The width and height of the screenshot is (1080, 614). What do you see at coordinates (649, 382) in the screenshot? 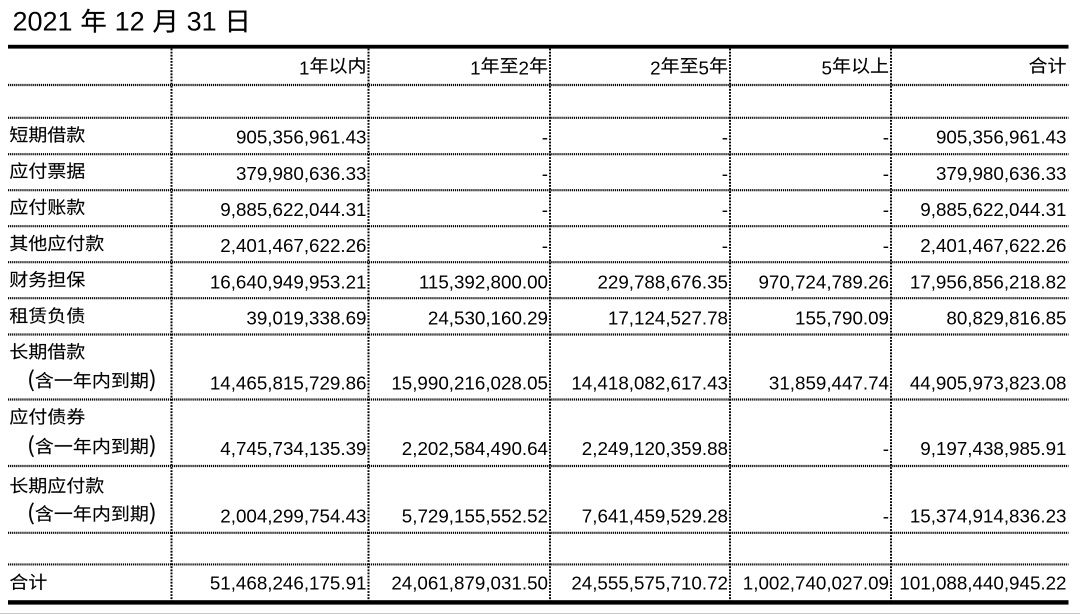
I see `svg-text: 14,418,082,617.43` at bounding box center [649, 382].